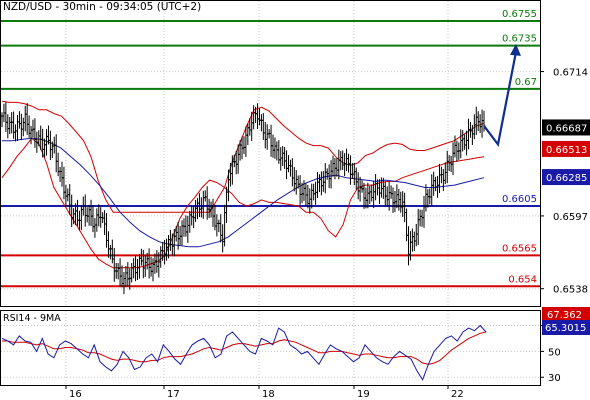 The image size is (590, 400). What do you see at coordinates (566, 150) in the screenshot?
I see `band-value-label: 0.66513` at bounding box center [566, 150].